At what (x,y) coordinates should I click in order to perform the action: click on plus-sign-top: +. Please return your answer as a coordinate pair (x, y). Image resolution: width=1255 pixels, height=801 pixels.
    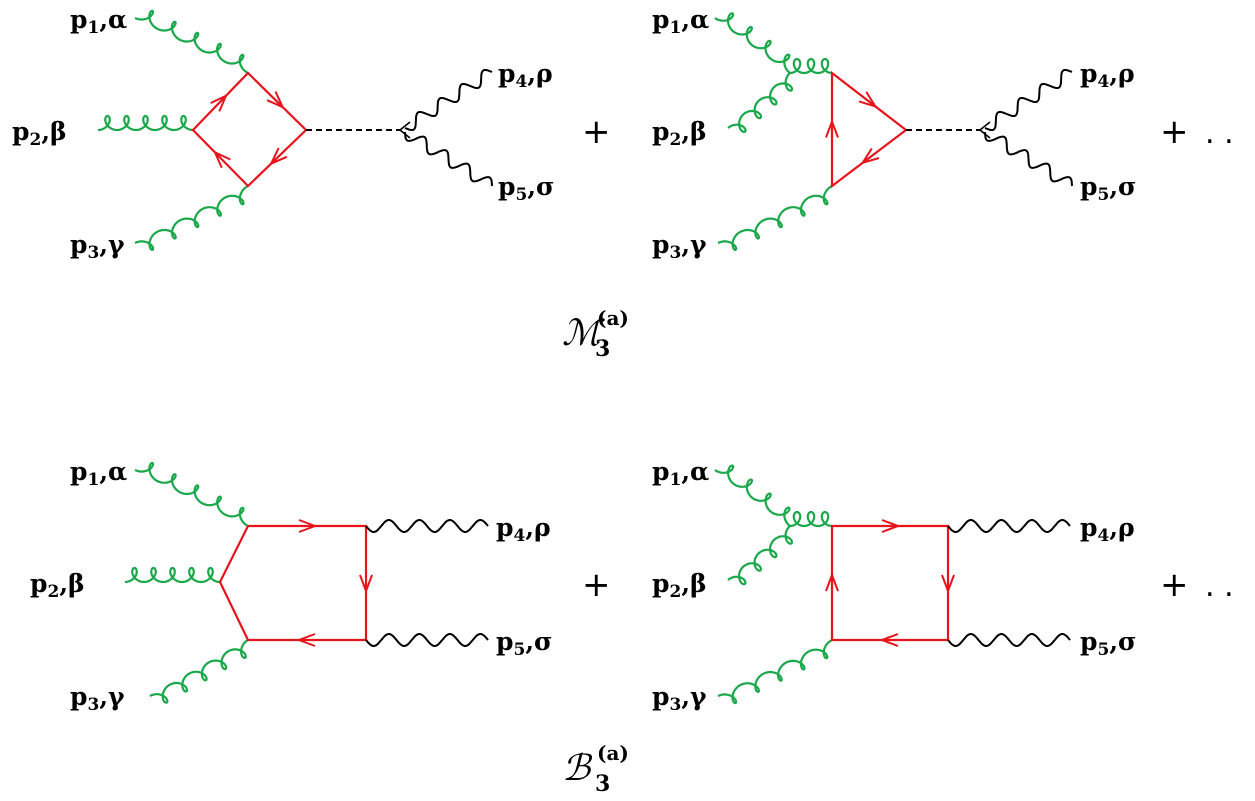
    Looking at the image, I should click on (596, 132).